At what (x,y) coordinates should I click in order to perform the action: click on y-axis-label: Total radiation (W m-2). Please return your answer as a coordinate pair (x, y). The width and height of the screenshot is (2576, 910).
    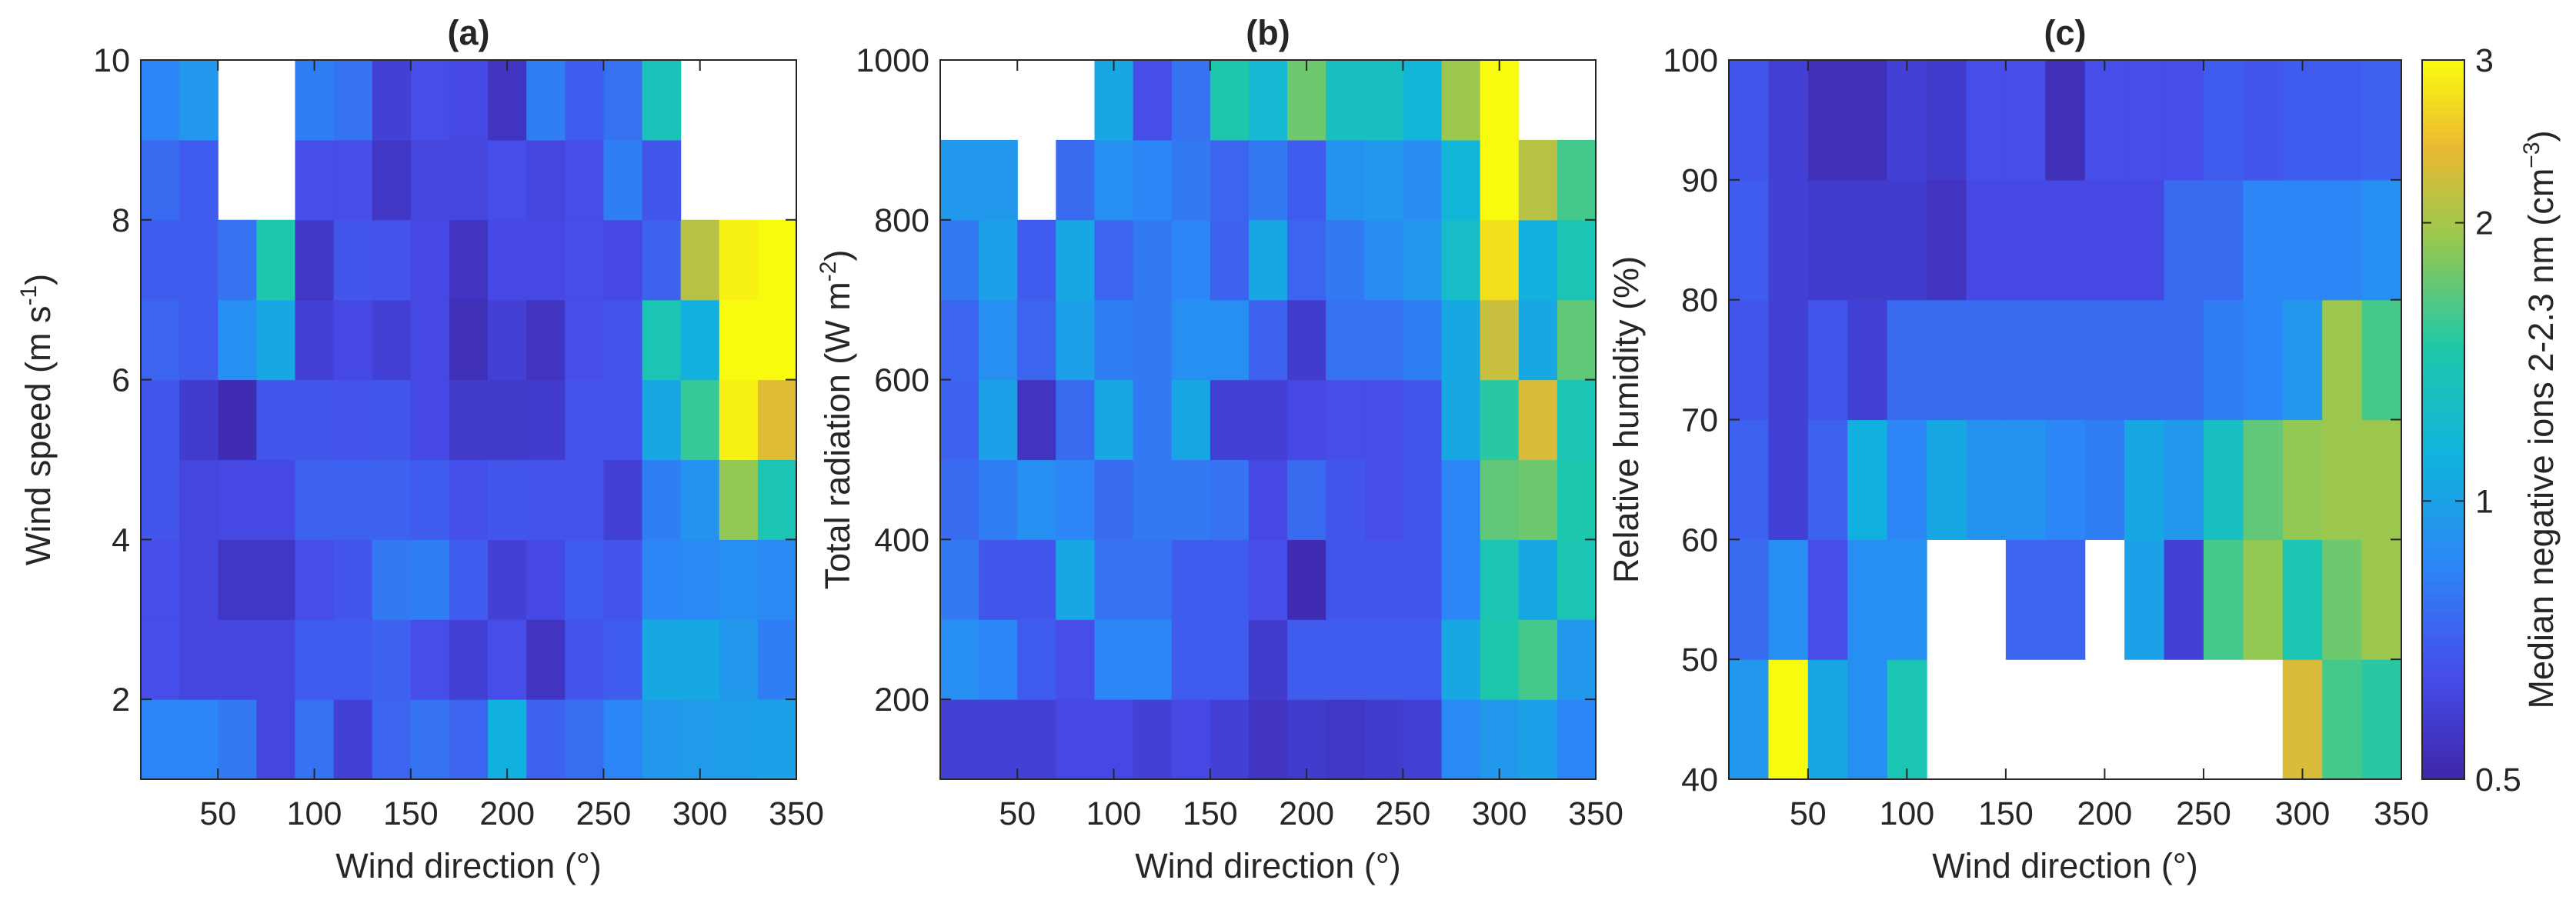
    Looking at the image, I should click on (837, 420).